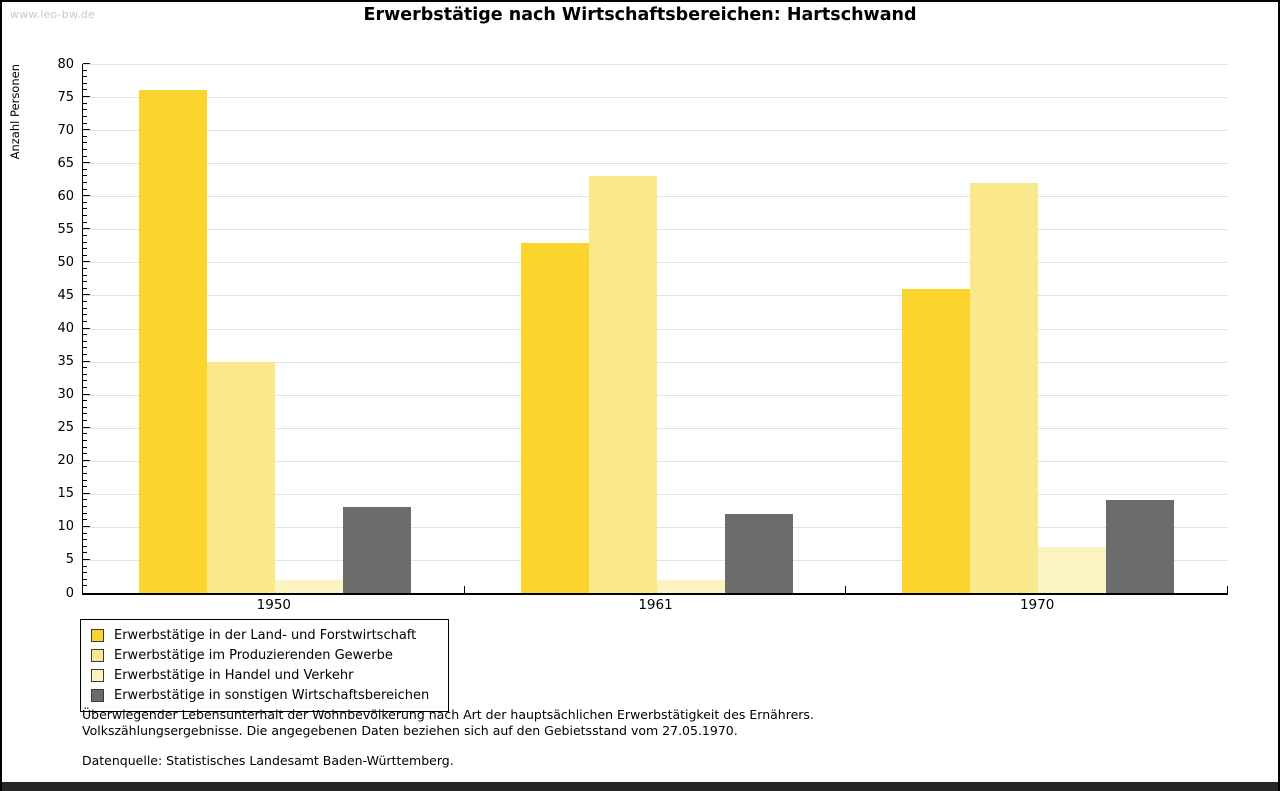 This screenshot has height=791, width=1280. Describe the element at coordinates (65, 64) in the screenshot. I see `y-tick-label-80: 80` at that location.